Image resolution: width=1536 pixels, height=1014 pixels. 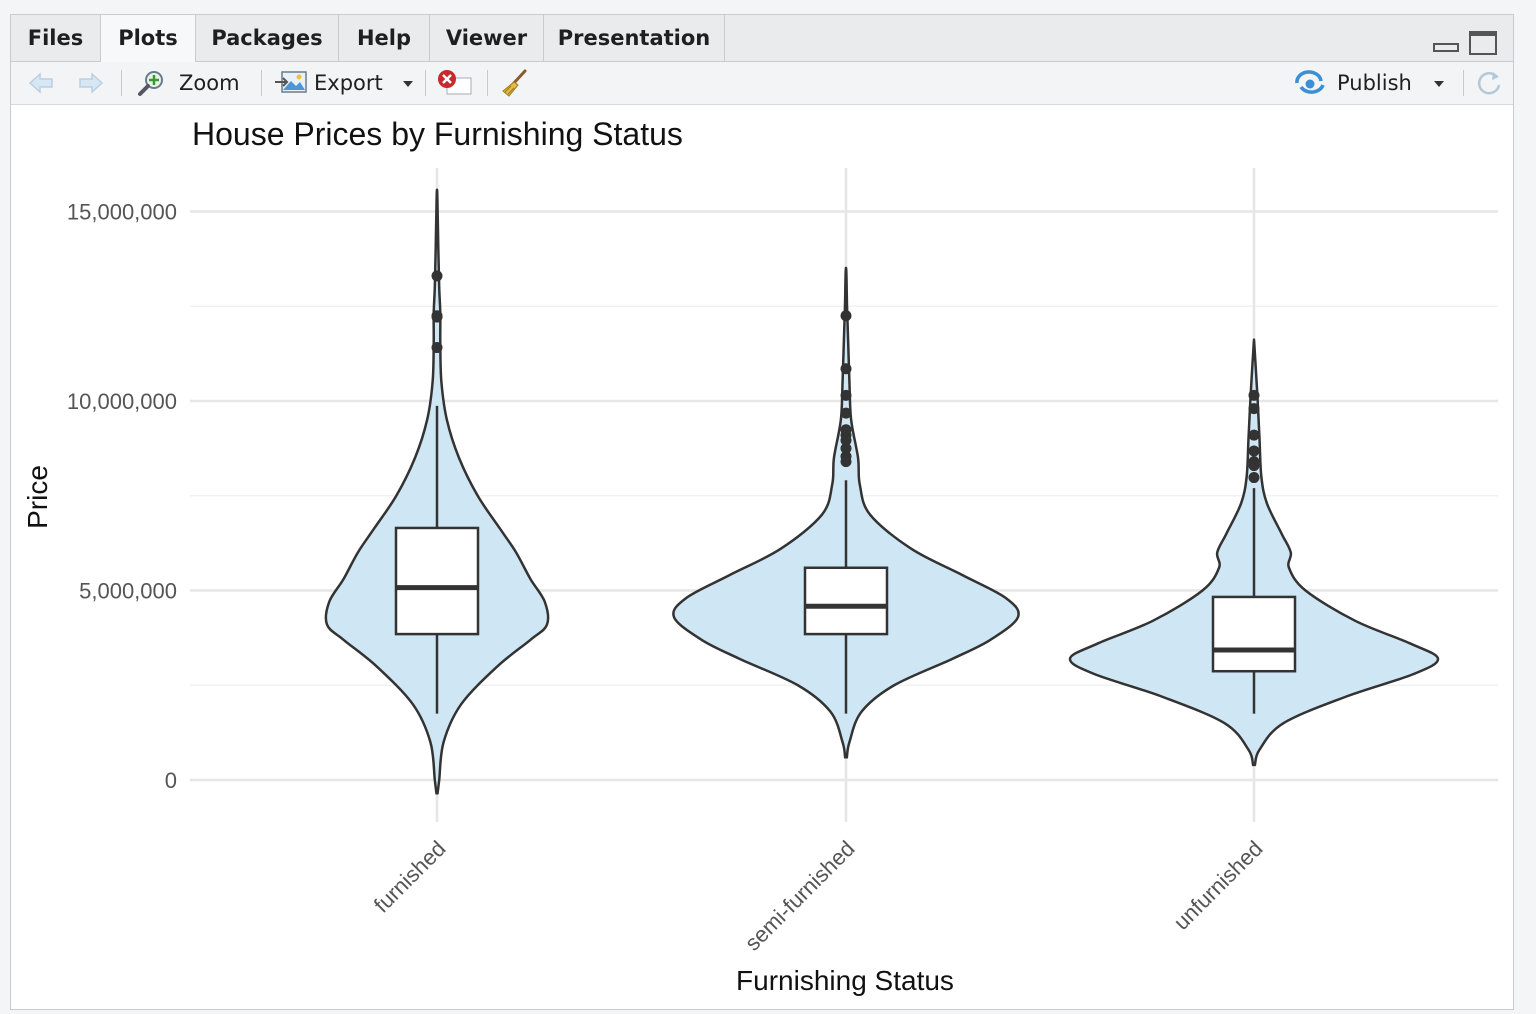 What do you see at coordinates (437, 134) in the screenshot?
I see `chart-title: House Prices by Furnishing Status` at bounding box center [437, 134].